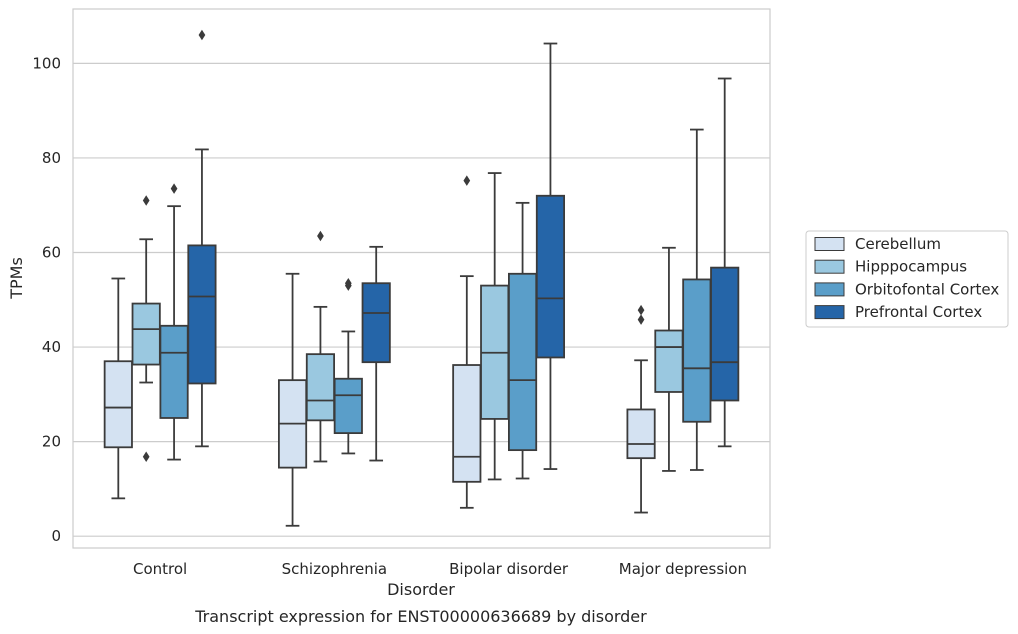 The image size is (1018, 634). I want to click on x-tick-label: Schizophrenia, so click(334, 569).